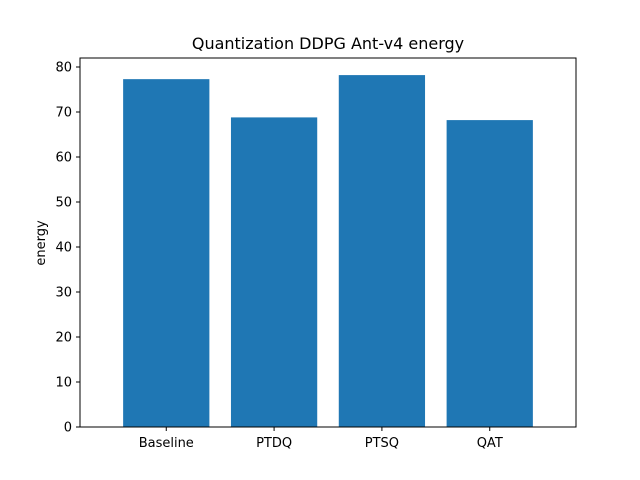  What do you see at coordinates (63, 68) in the screenshot?
I see `y-tick-label: 80` at bounding box center [63, 68].